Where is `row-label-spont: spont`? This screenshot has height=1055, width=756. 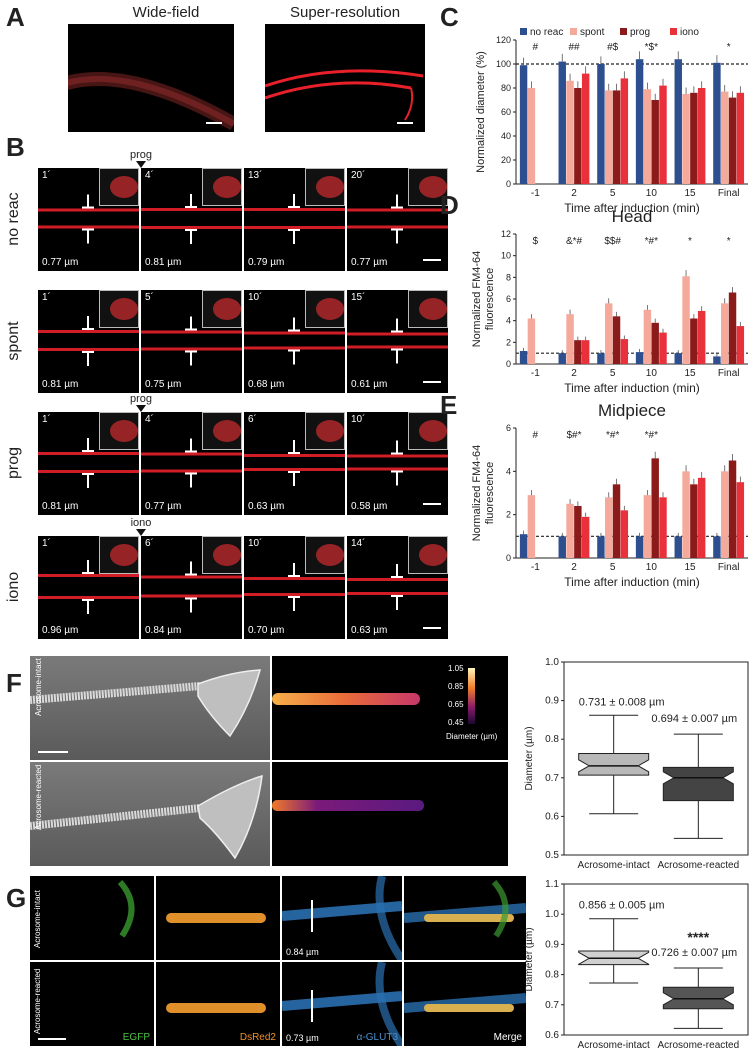
row-label-spont: spont is located at coordinates (13, 340).